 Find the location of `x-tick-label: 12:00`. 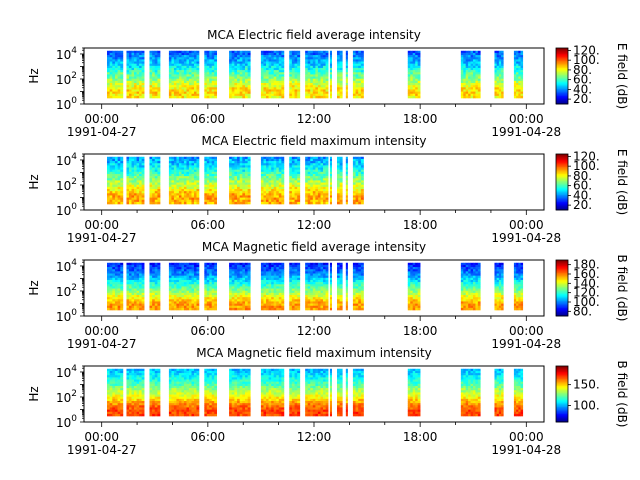

x-tick-label: 12:00 is located at coordinates (314, 119).